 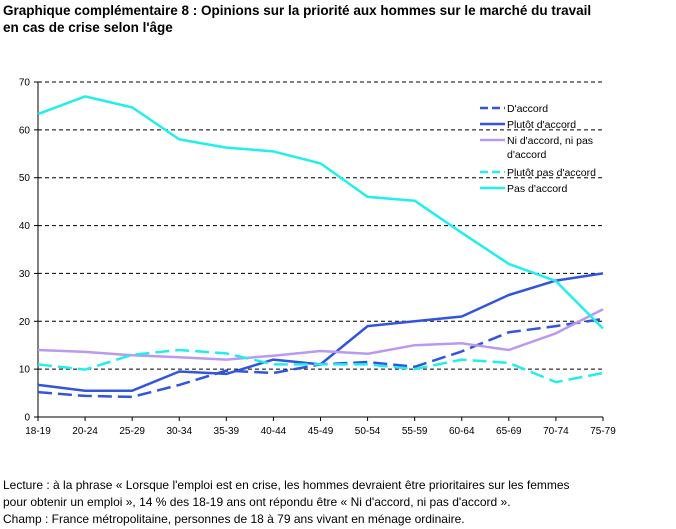 What do you see at coordinates (462, 431) in the screenshot?
I see `x-tick-label-60-64: 60-64` at bounding box center [462, 431].